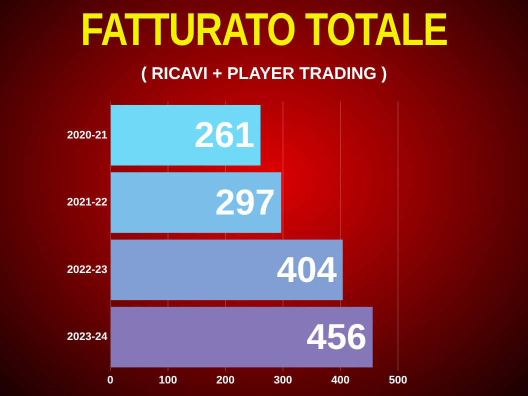 The image size is (528, 396). What do you see at coordinates (264, 74) in the screenshot?
I see `chart-subtitle: ( RICAVI + PLAYER TRADING )` at bounding box center [264, 74].